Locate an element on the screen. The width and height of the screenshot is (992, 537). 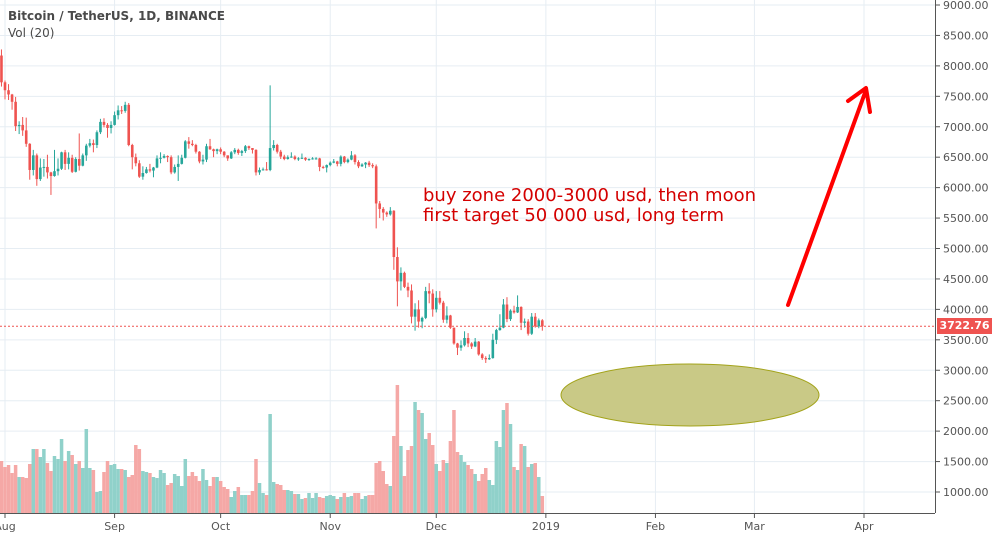
annotation-line-2: first target 50 000 usd, long term is located at coordinates (574, 215).